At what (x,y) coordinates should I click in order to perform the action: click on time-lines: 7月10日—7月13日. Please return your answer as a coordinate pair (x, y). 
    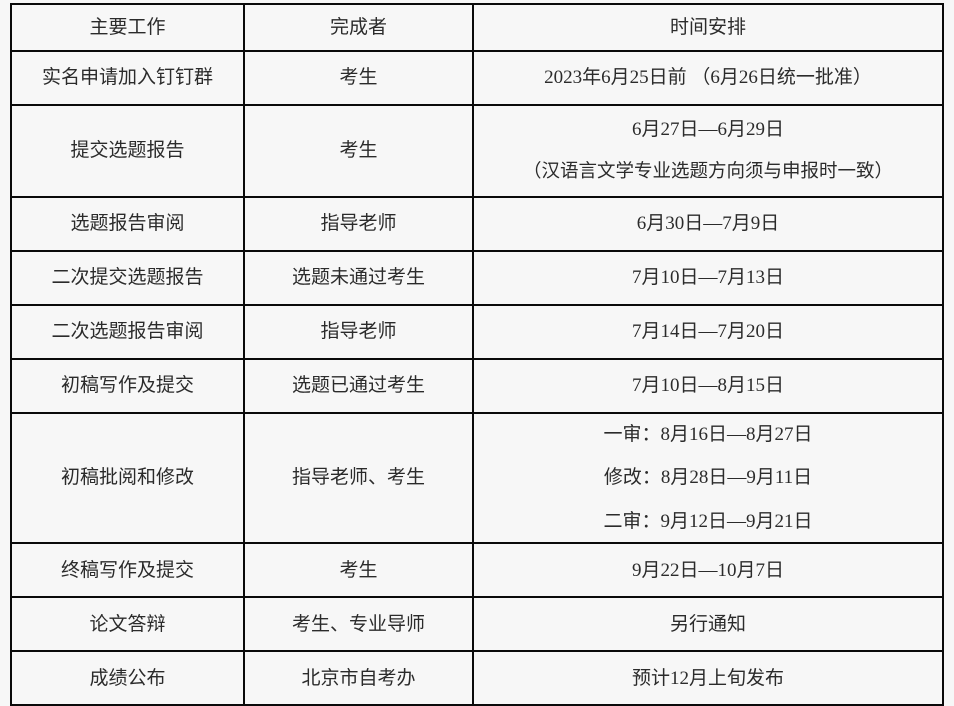
    Looking at the image, I should click on (708, 277).